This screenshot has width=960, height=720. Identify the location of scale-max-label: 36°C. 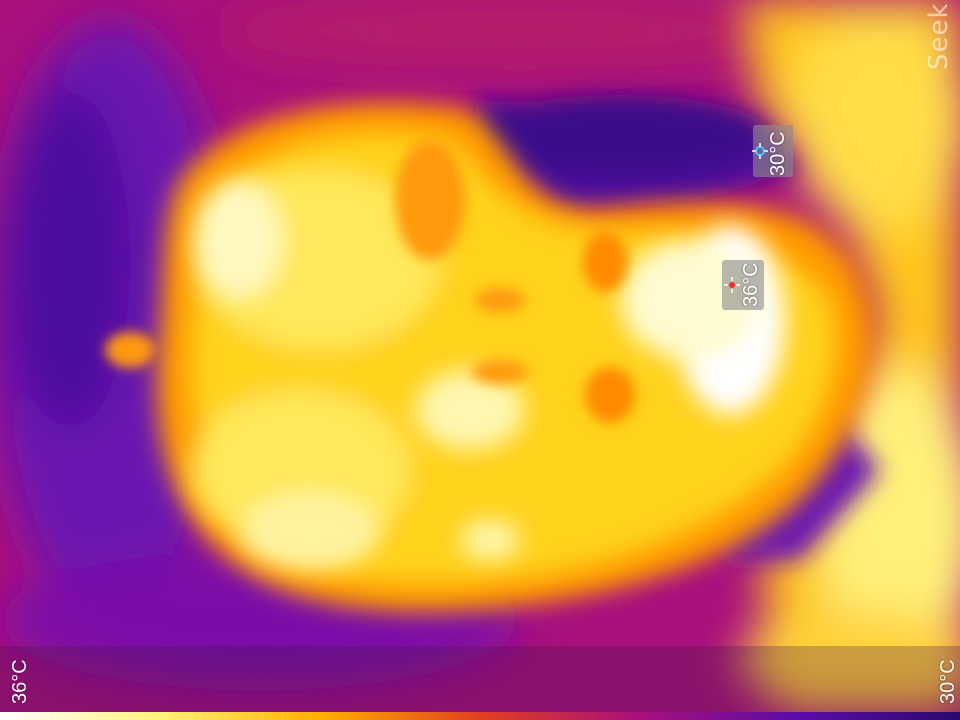
(20, 681).